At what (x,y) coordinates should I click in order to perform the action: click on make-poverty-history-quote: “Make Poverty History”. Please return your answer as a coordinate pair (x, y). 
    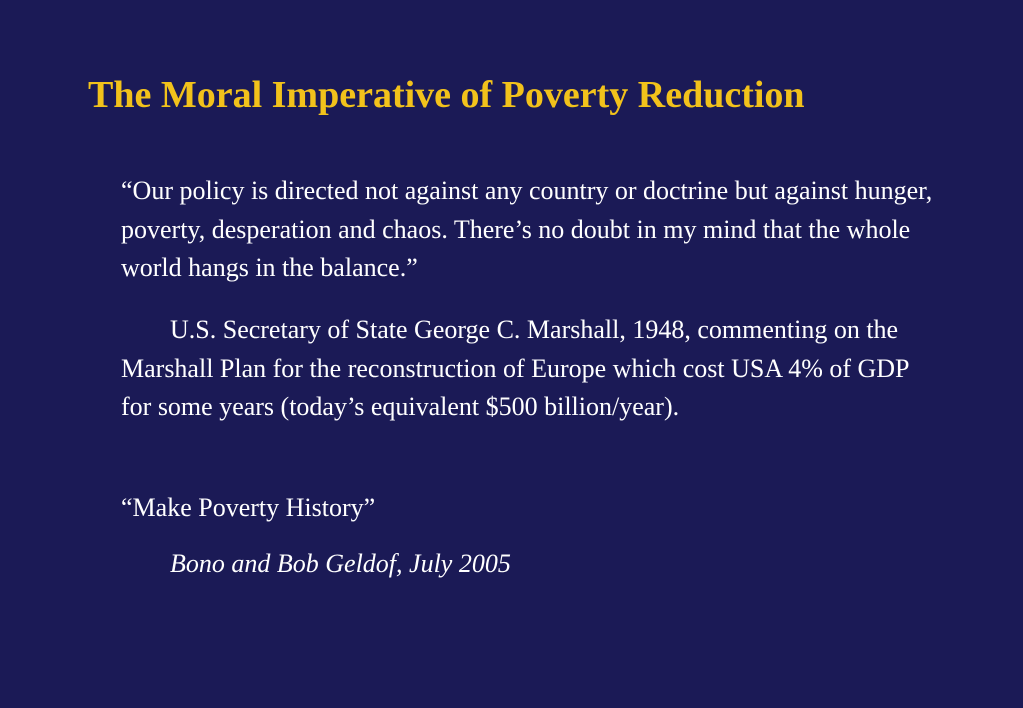
    Looking at the image, I should click on (248, 507).